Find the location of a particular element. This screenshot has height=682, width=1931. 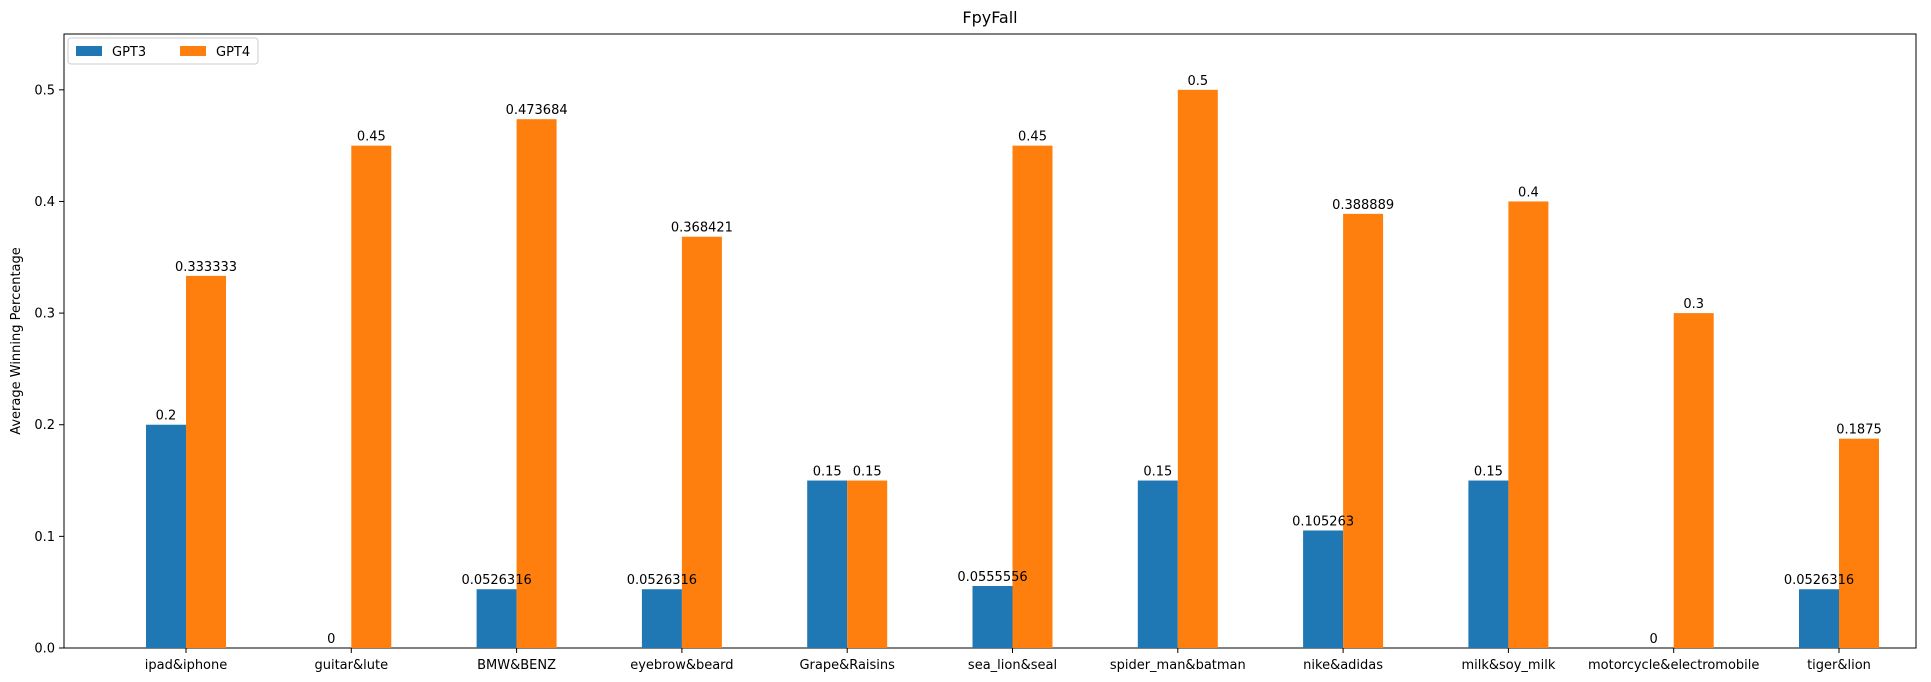

bar-value-label: 0.1875 is located at coordinates (1859, 430).